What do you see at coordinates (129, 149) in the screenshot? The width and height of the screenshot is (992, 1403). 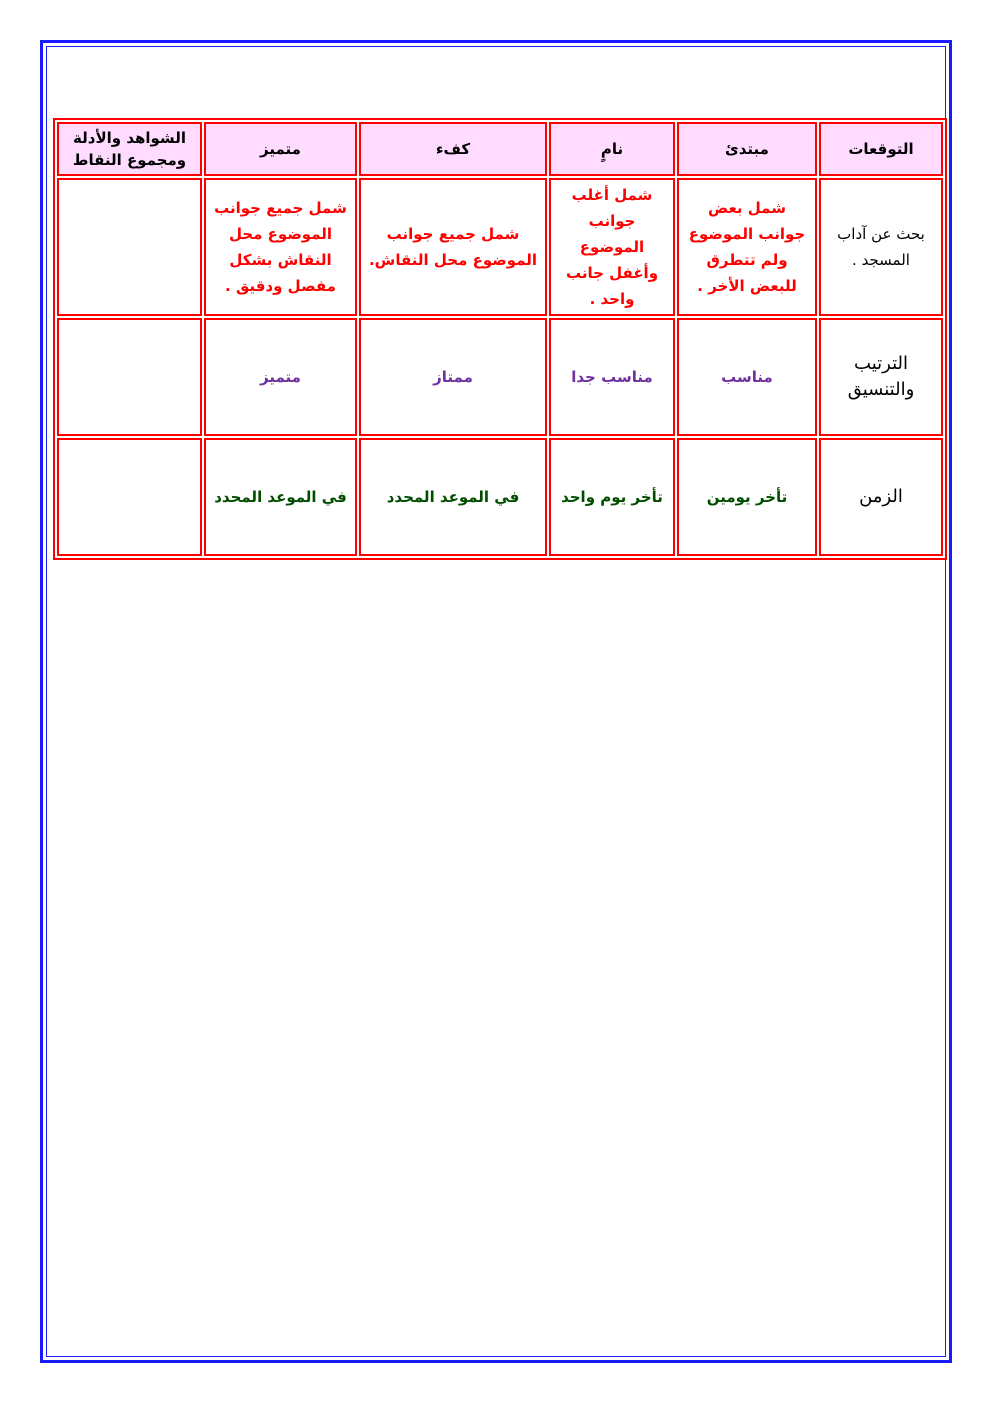 I see `header-evidence: الشواهد والأدلة ومجموع النقاط` at bounding box center [129, 149].